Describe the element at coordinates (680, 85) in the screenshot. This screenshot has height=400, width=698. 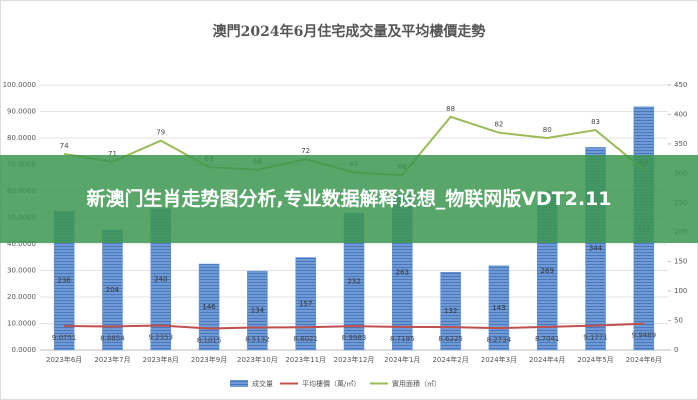
I see `y2-tick-label: 450` at that location.